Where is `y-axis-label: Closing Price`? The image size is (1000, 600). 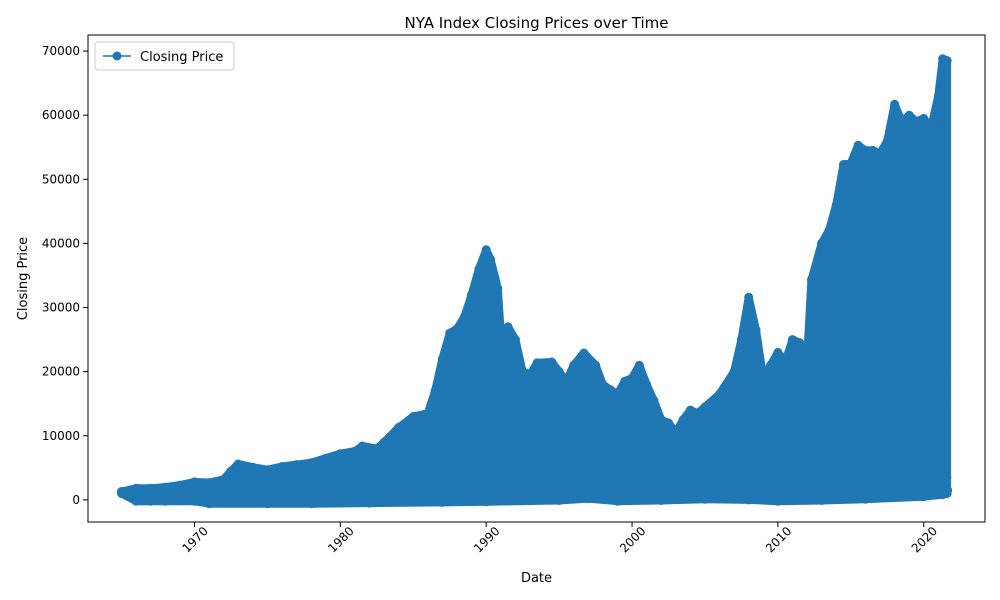
y-axis-label: Closing Price is located at coordinates (23, 278).